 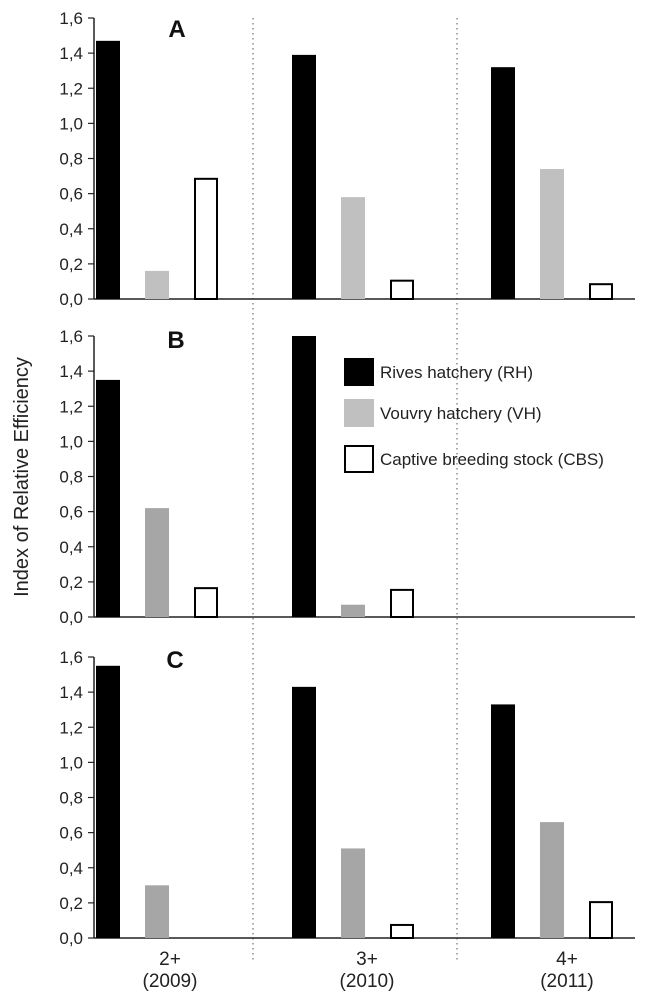 I want to click on panel-label: A, so click(x=176, y=29).